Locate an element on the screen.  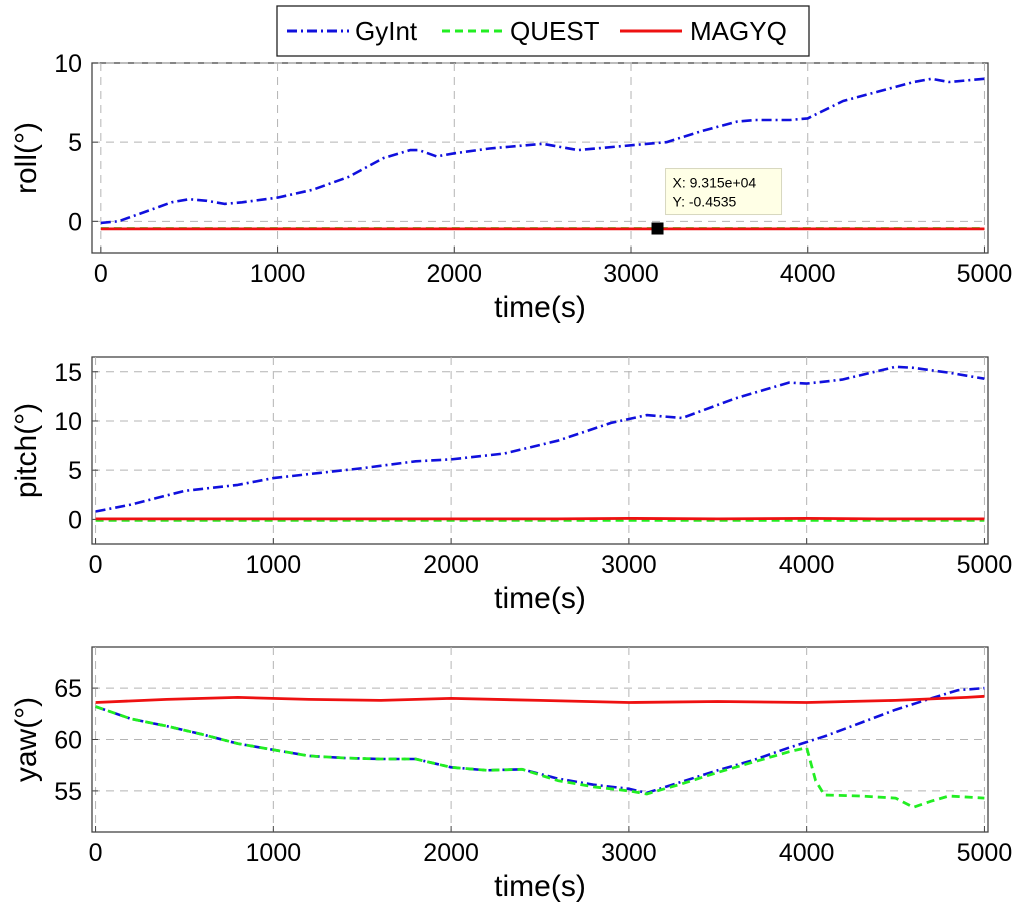
roll-x-tick-label: 1000 is located at coordinates (278, 274).